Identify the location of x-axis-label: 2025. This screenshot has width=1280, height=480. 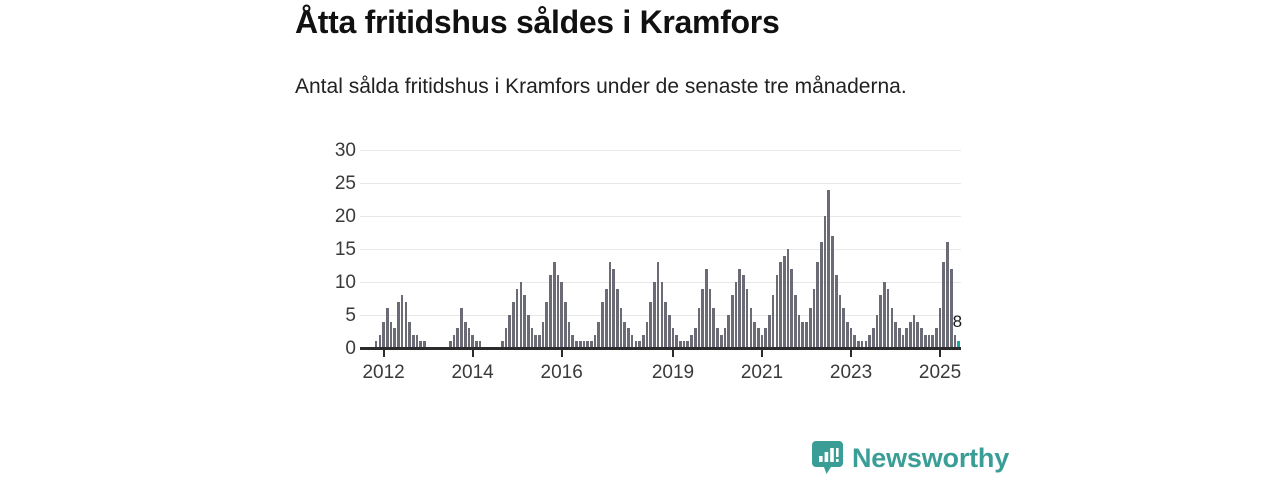
(940, 372).